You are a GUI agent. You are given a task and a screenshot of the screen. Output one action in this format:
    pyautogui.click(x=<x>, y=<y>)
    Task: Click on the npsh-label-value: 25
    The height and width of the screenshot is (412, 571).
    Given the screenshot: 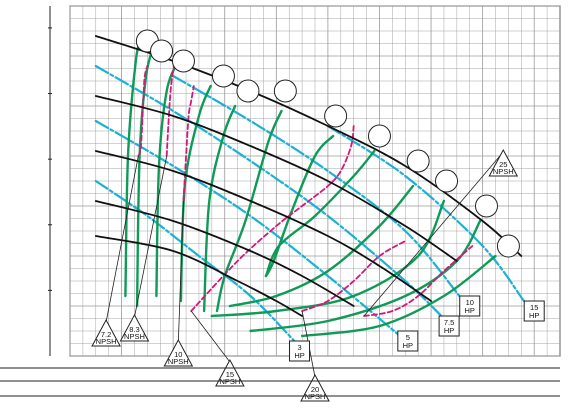 What is the action you would take?
    pyautogui.click(x=503, y=164)
    